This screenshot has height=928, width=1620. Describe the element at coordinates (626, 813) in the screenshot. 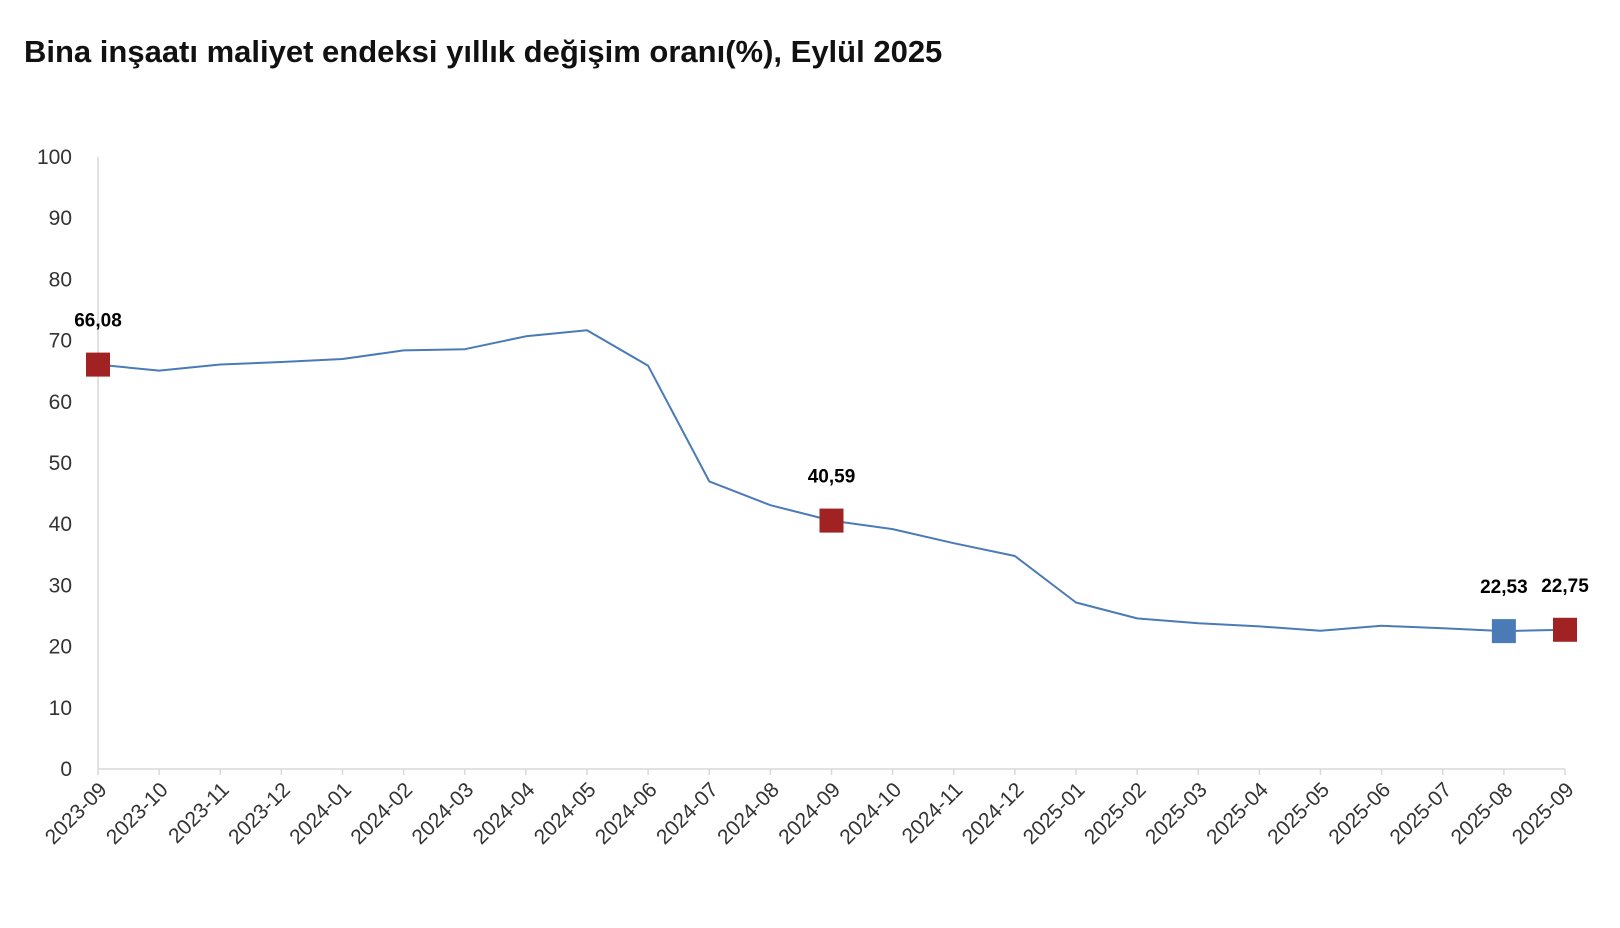

I see `x-tick-label: 2024-06` at that location.